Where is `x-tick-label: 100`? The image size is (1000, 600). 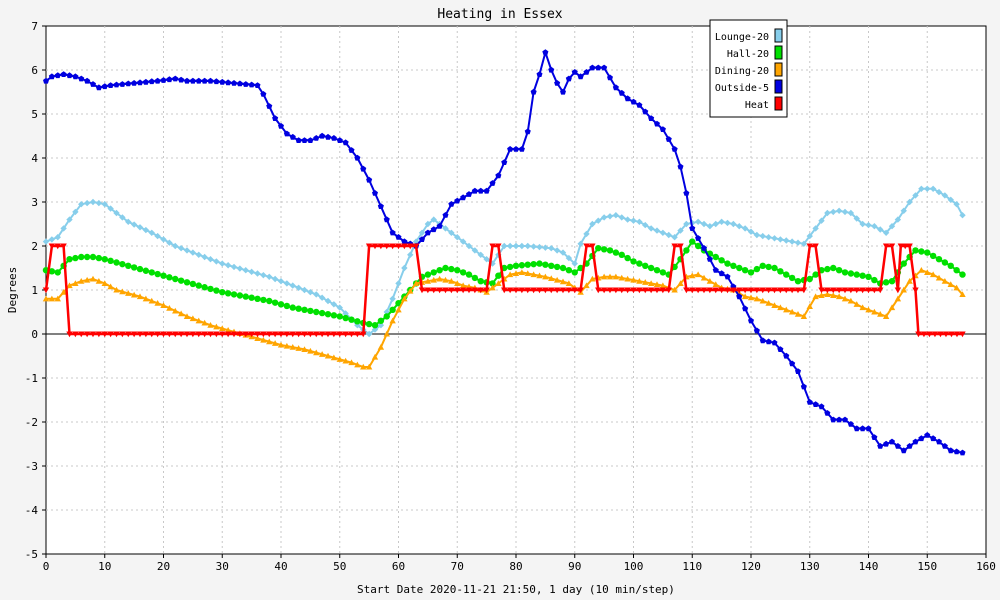 x-tick-label: 100 is located at coordinates (634, 566).